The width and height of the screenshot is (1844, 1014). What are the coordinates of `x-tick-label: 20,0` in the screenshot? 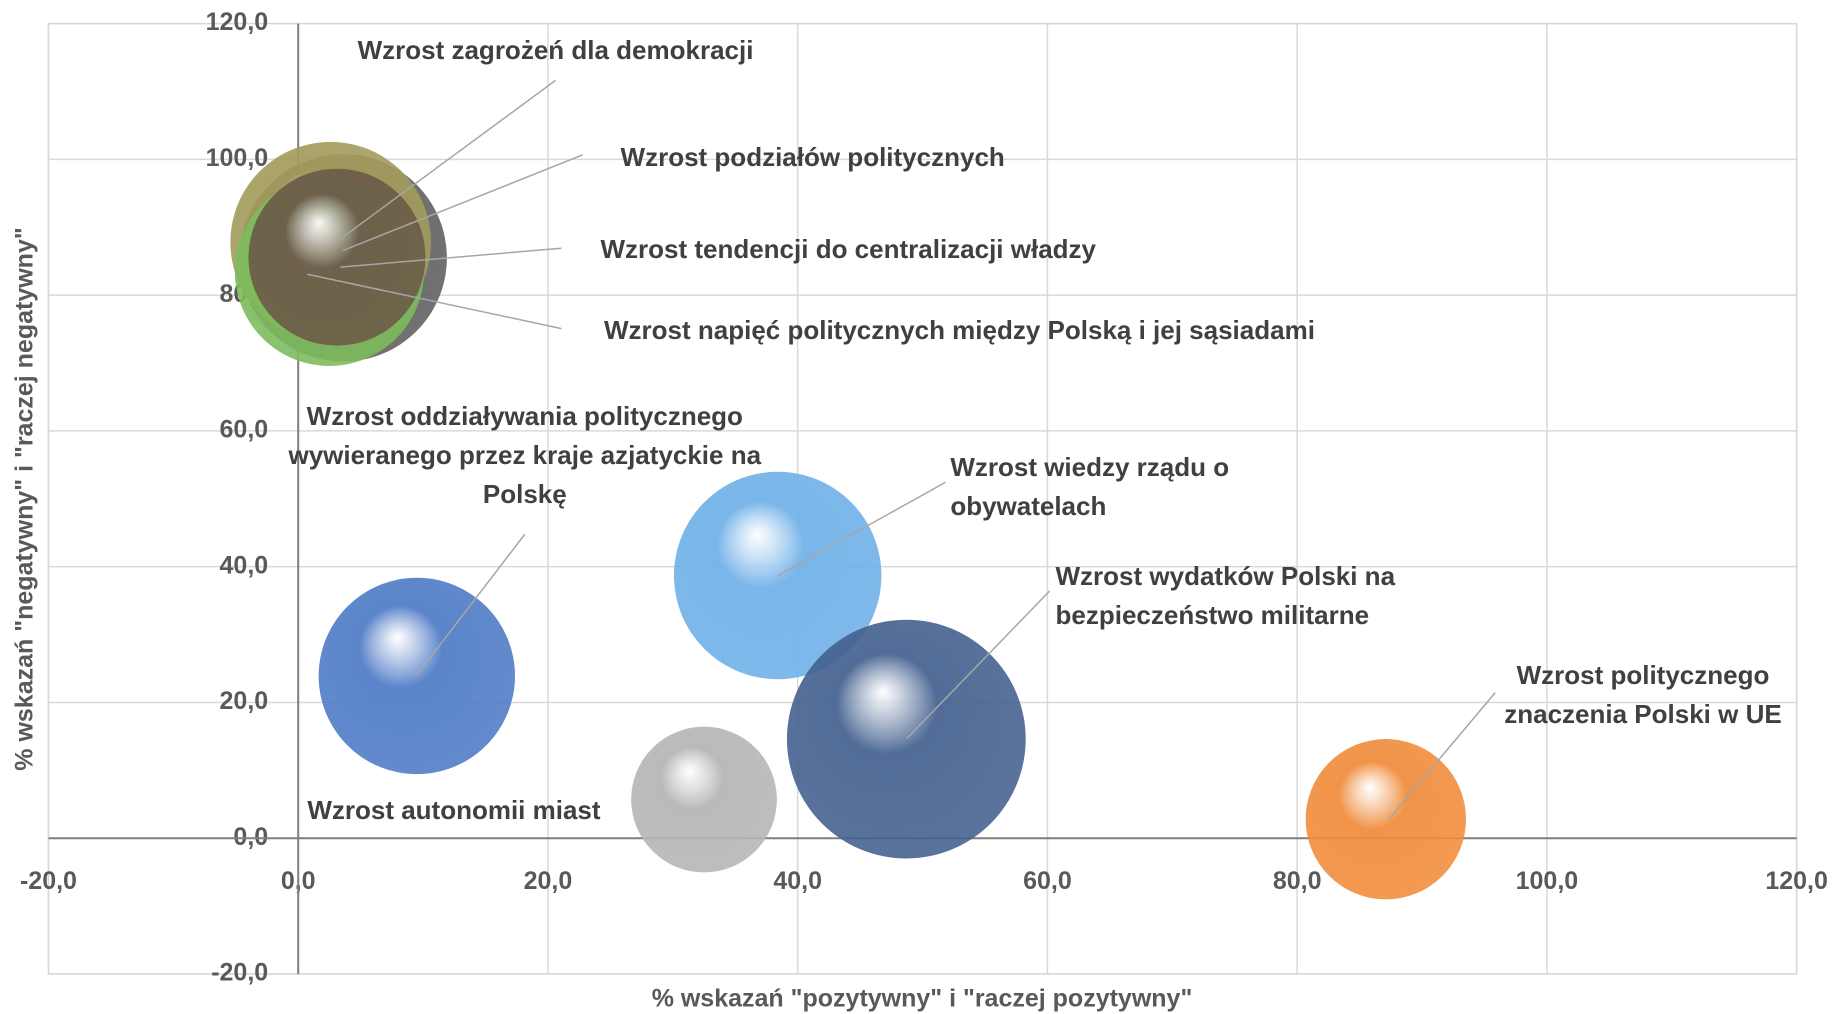 It's located at (548, 881).